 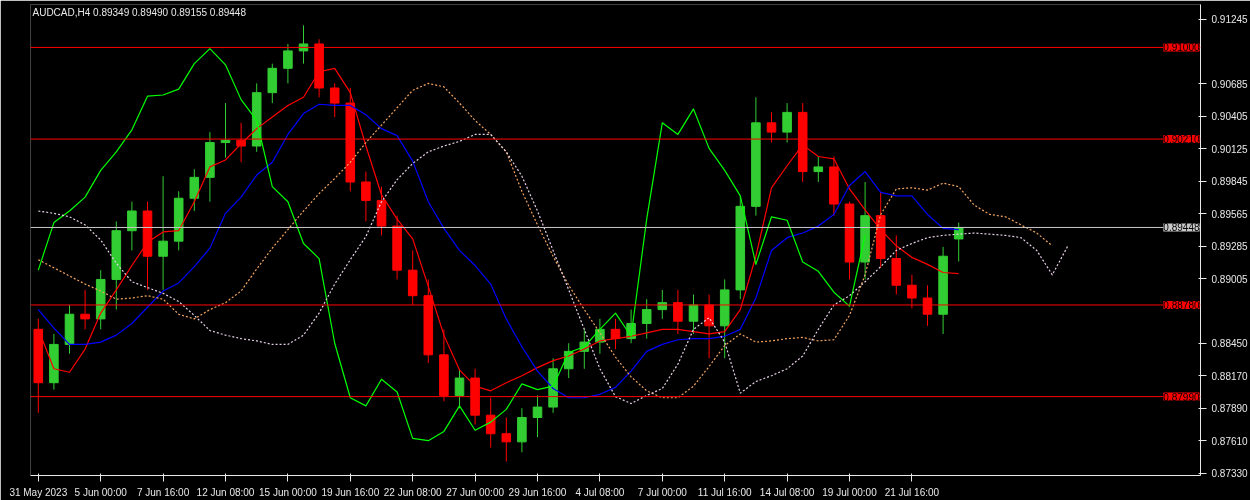 I want to click on x-tick-label: 7 Jun 16:00, so click(x=163, y=492).